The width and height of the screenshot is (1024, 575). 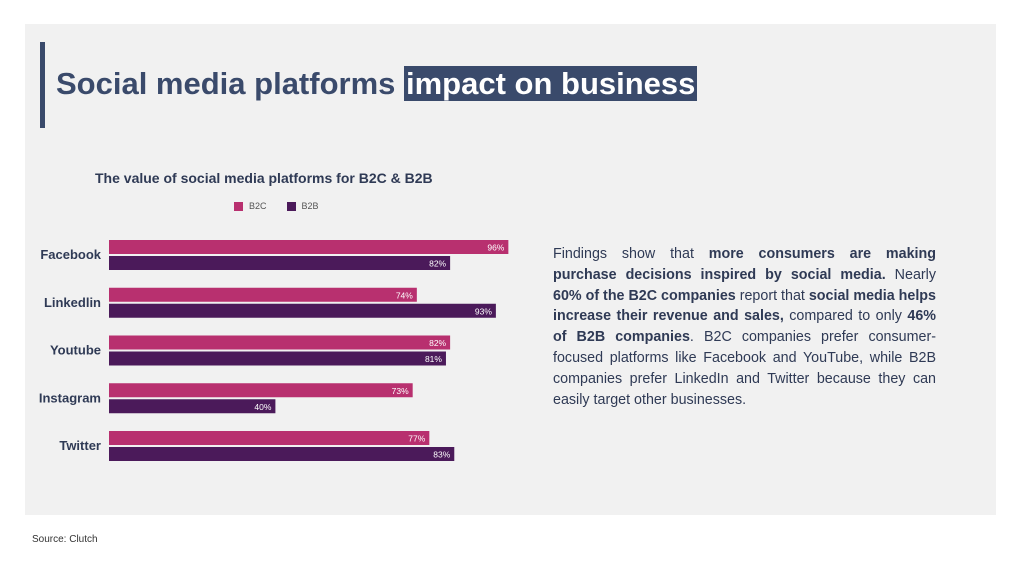 I want to click on bar-b2c-youtube, so click(x=280, y=342).